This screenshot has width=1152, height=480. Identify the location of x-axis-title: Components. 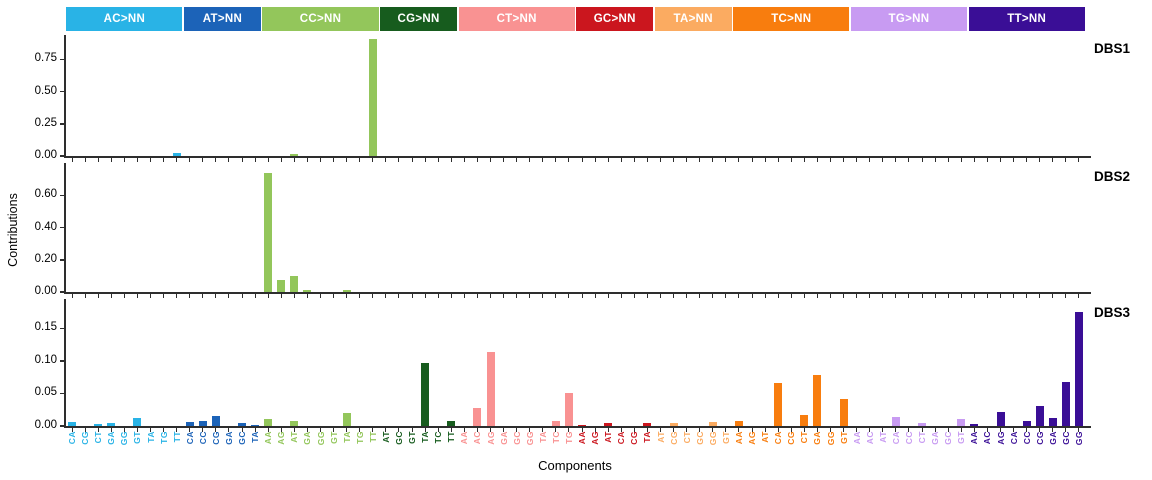
(575, 465).